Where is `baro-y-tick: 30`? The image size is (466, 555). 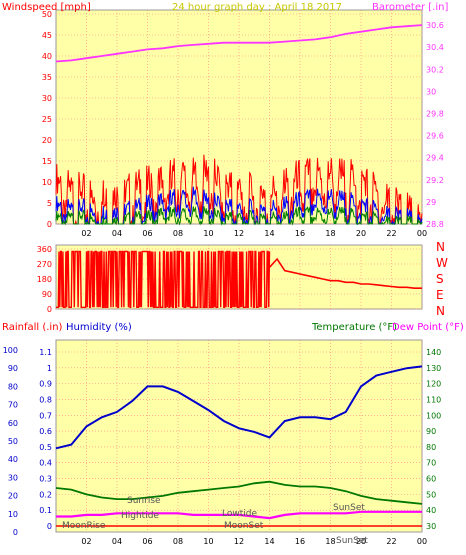 baro-y-tick: 30 is located at coordinates (431, 91).